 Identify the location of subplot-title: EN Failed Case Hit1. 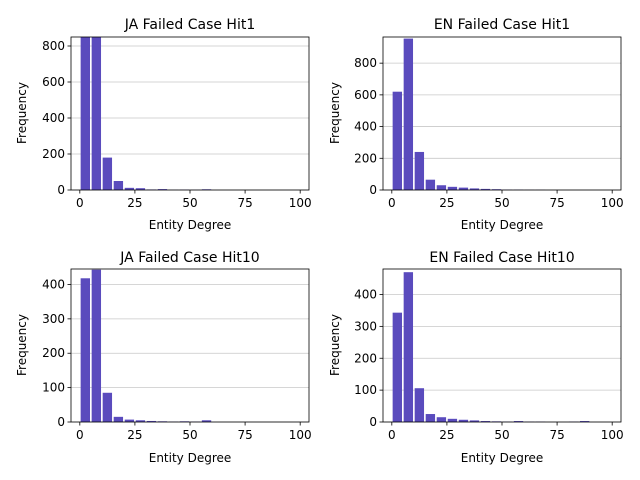
(502, 25).